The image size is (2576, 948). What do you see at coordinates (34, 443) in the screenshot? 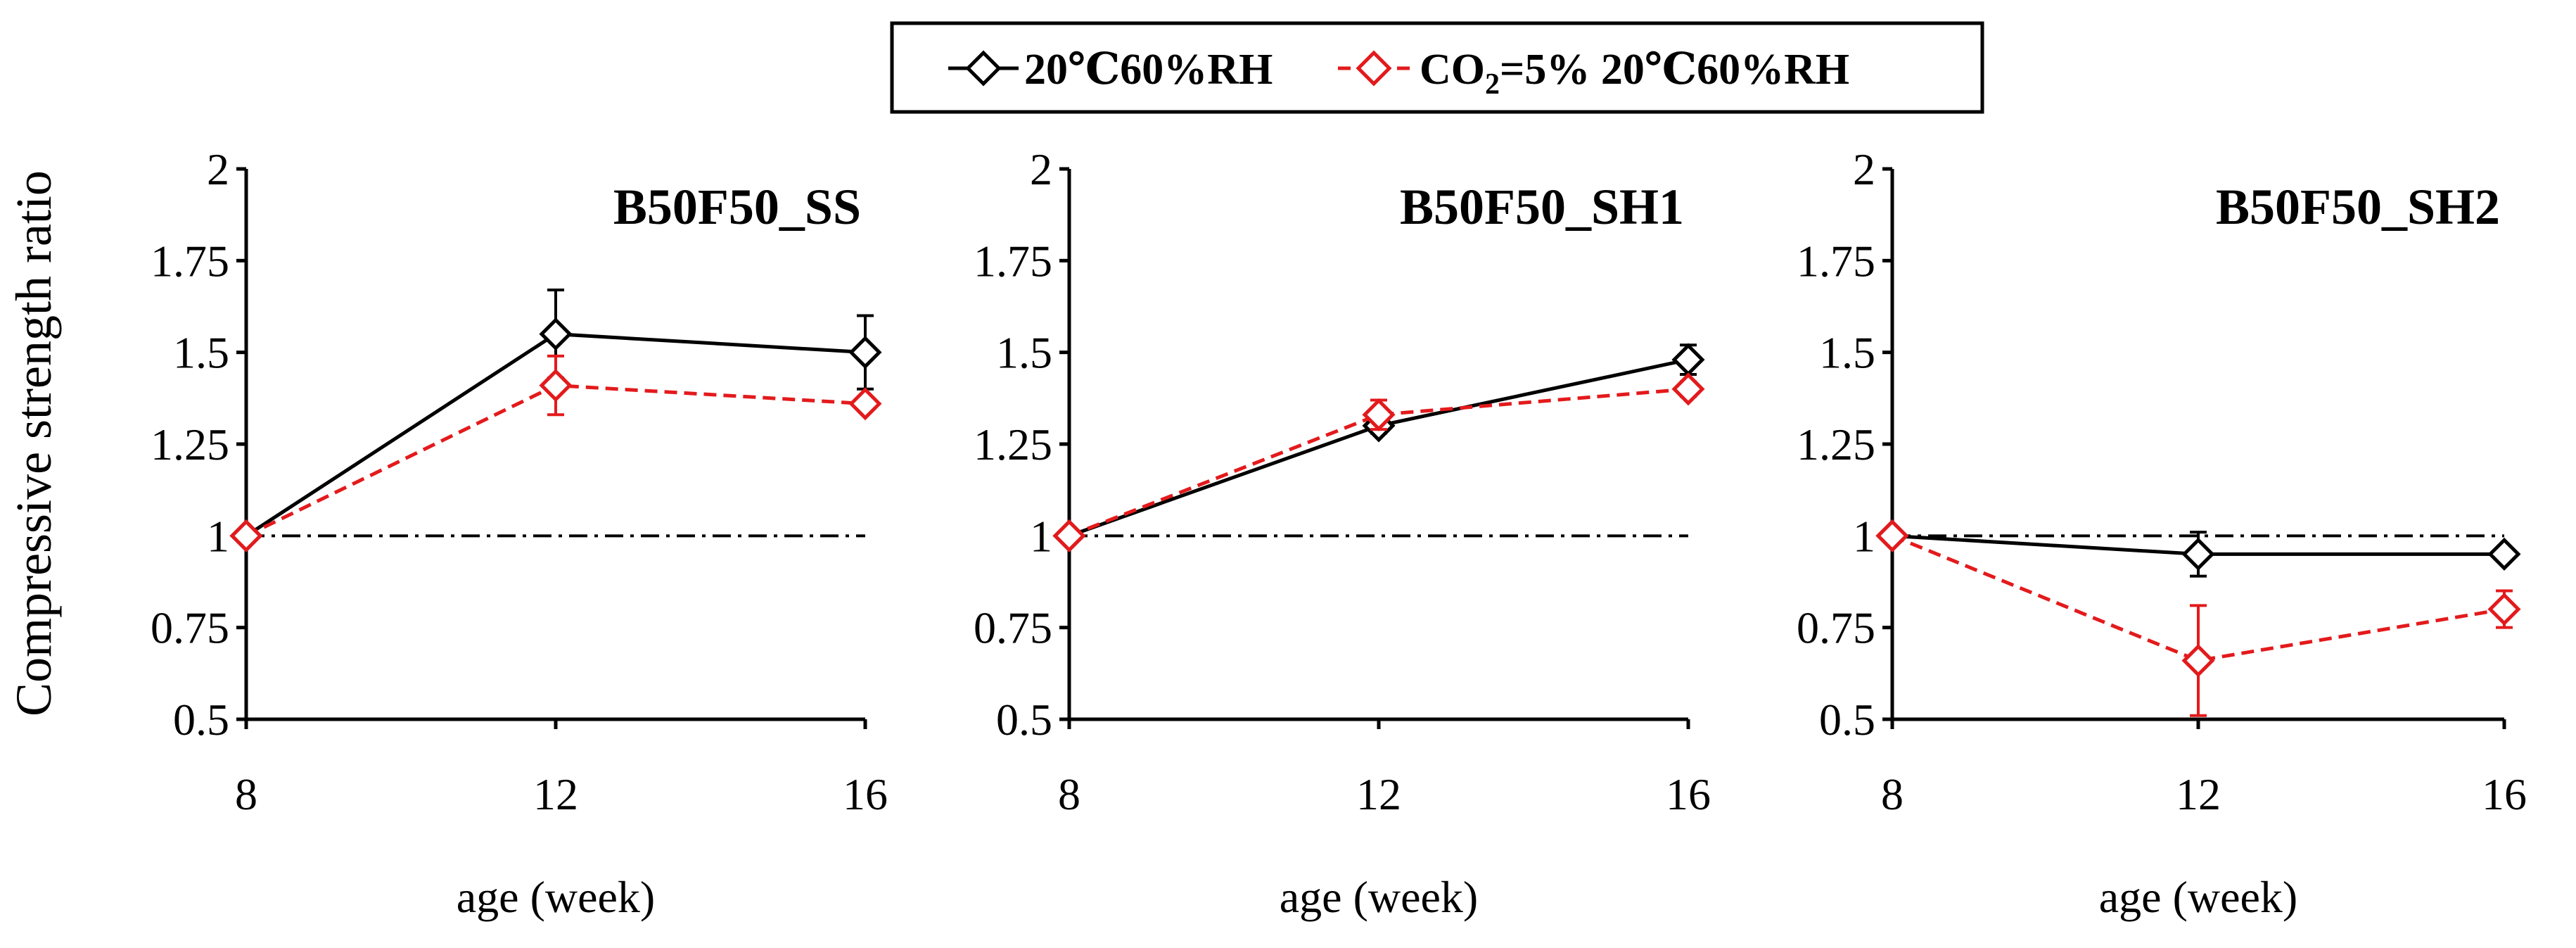
I see `y-axis-label: Compressive strength ratio` at bounding box center [34, 443].